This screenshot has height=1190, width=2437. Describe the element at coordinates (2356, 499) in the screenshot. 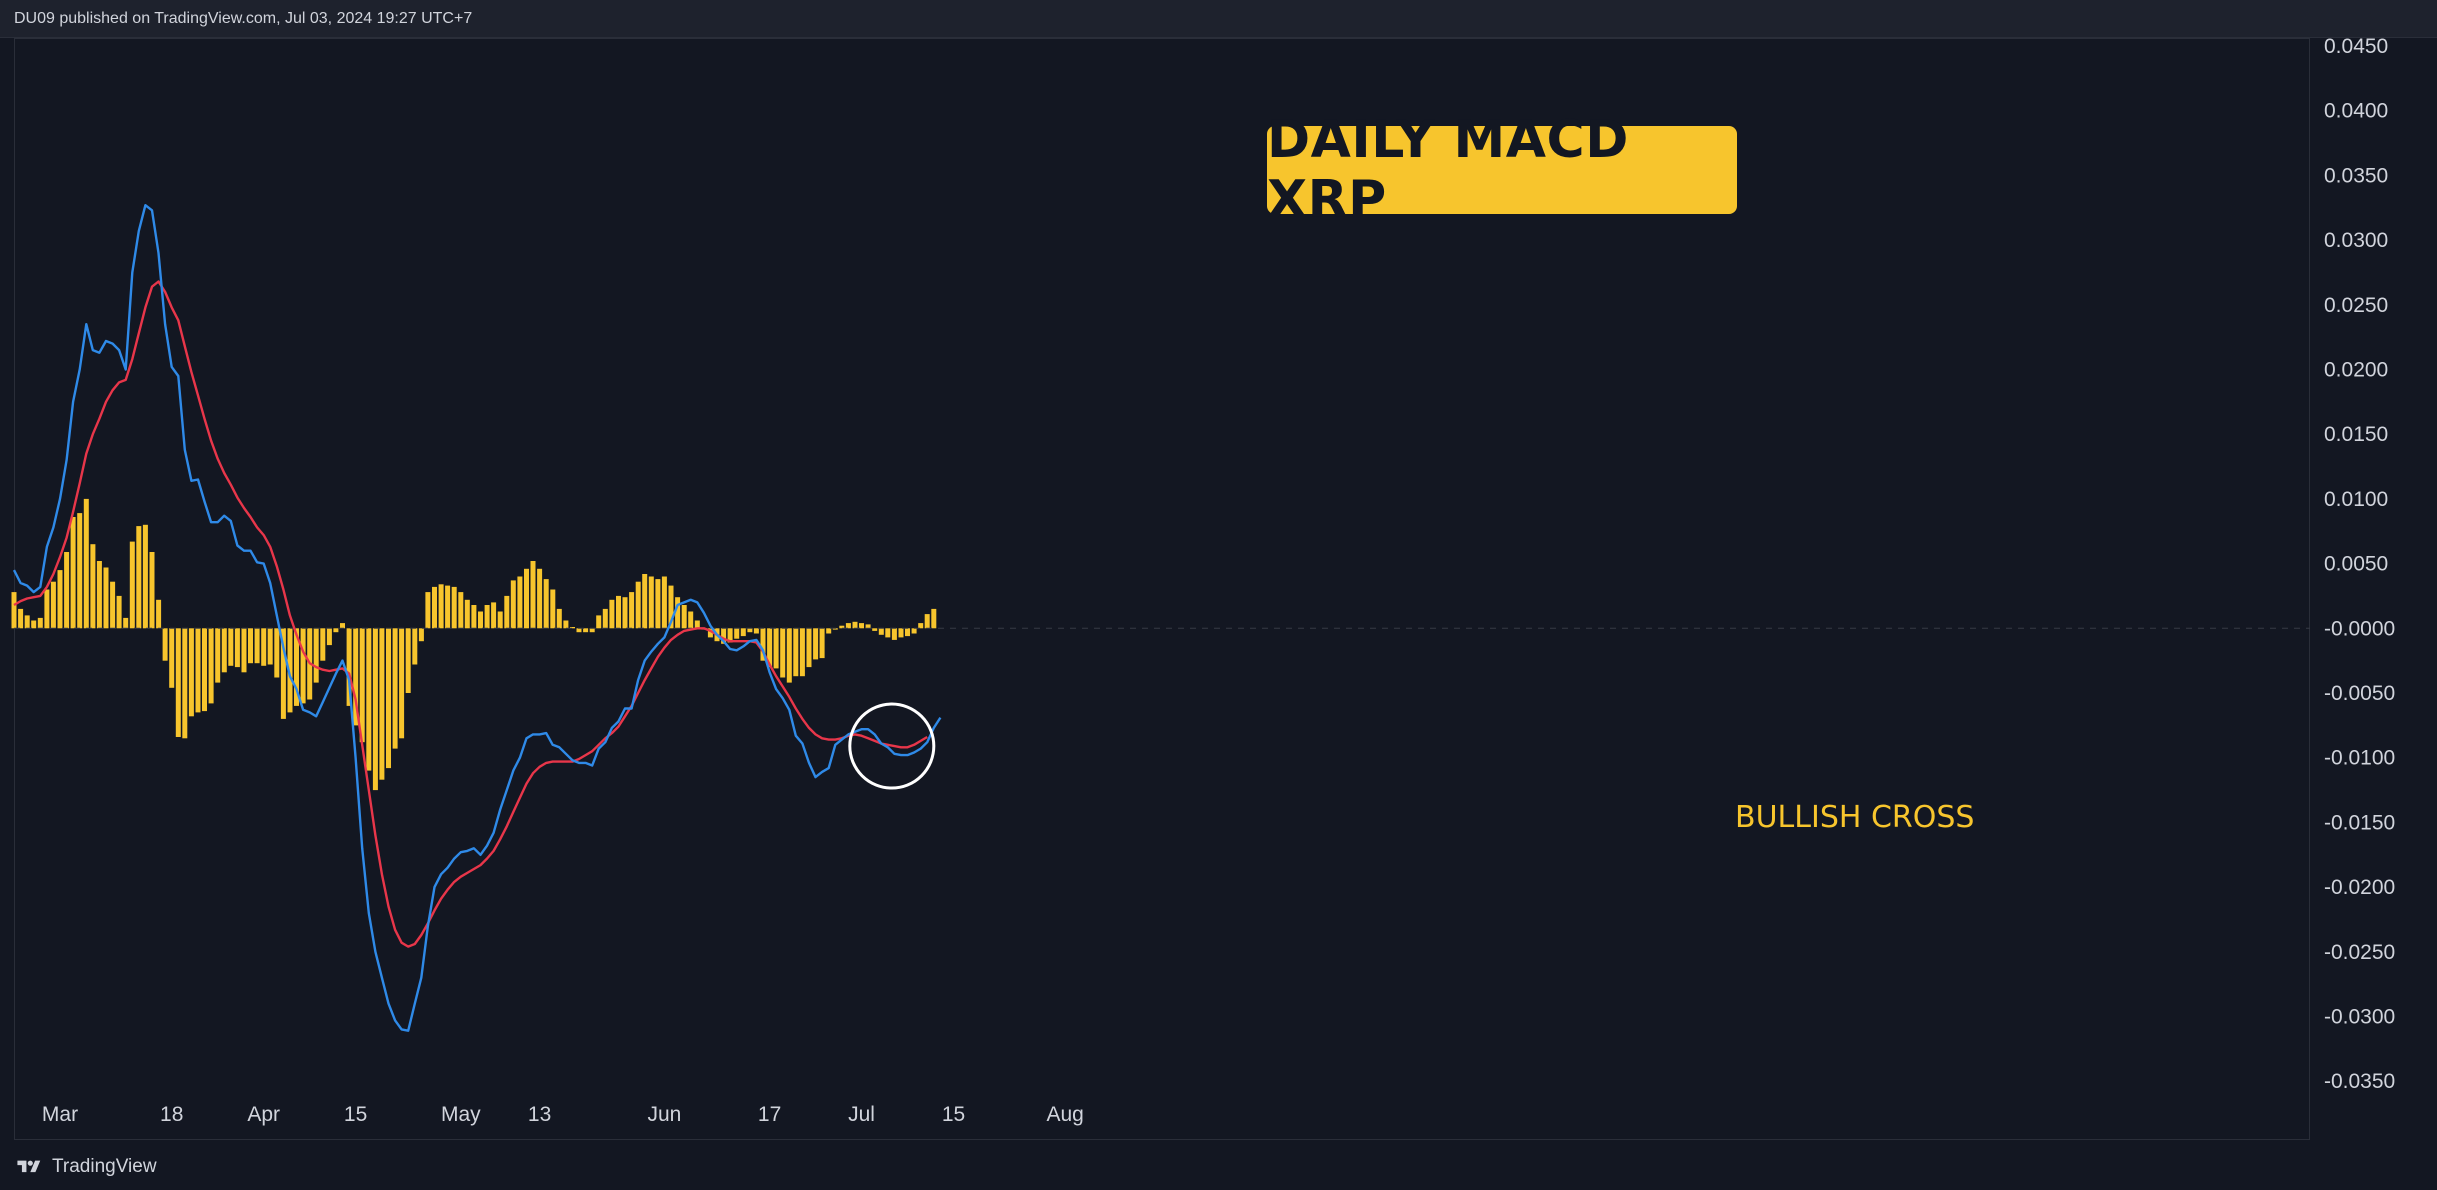

I see `y-tick-label: 0.0100` at that location.